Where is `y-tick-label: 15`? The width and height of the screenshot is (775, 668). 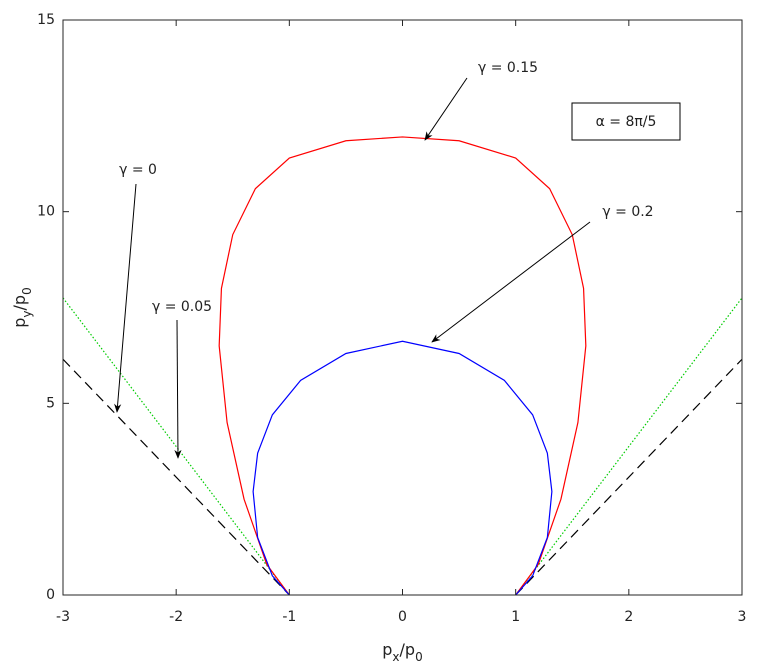
y-tick-label: 15 is located at coordinates (46, 20).